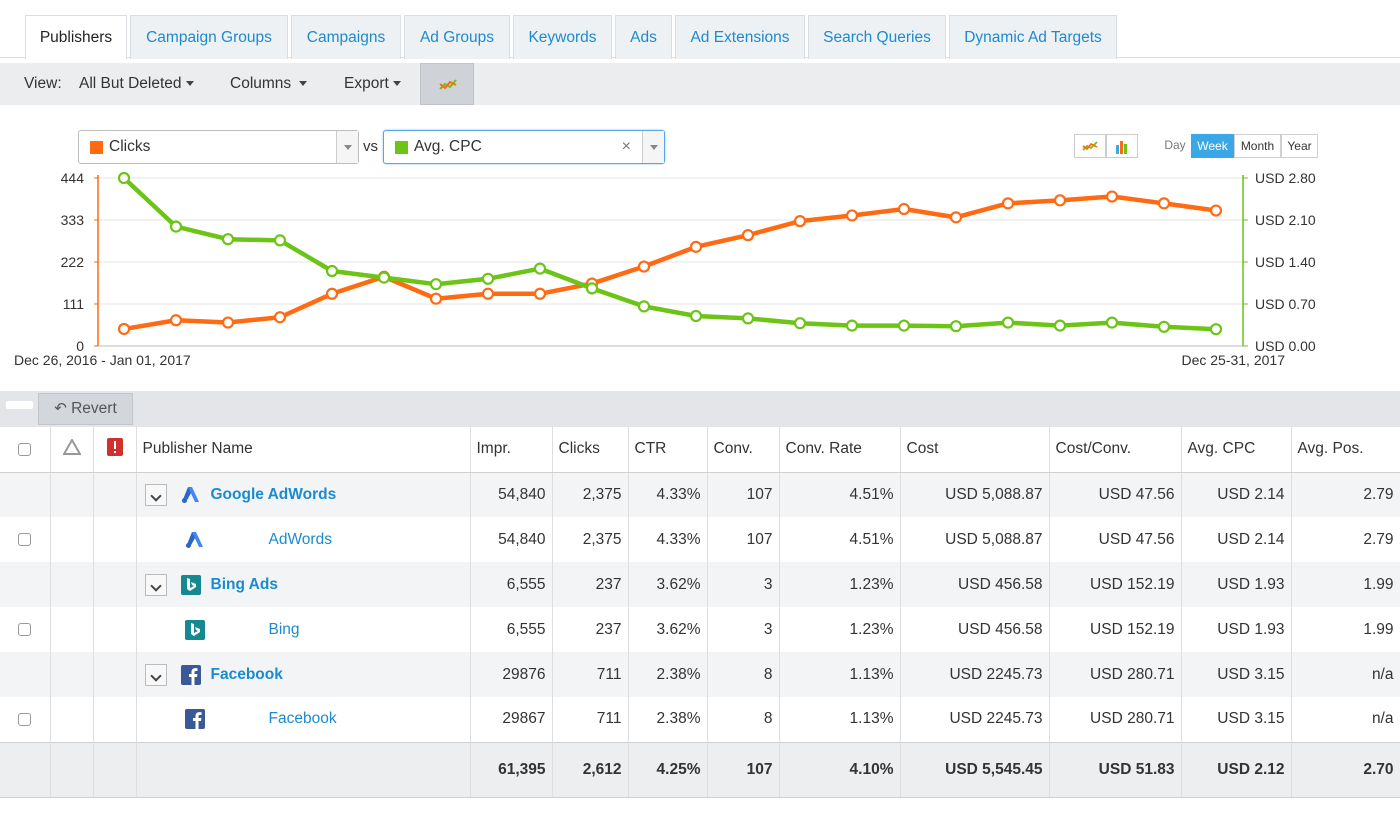  Describe the element at coordinates (975, 450) in the screenshot. I see `header-cost: Cost` at that location.